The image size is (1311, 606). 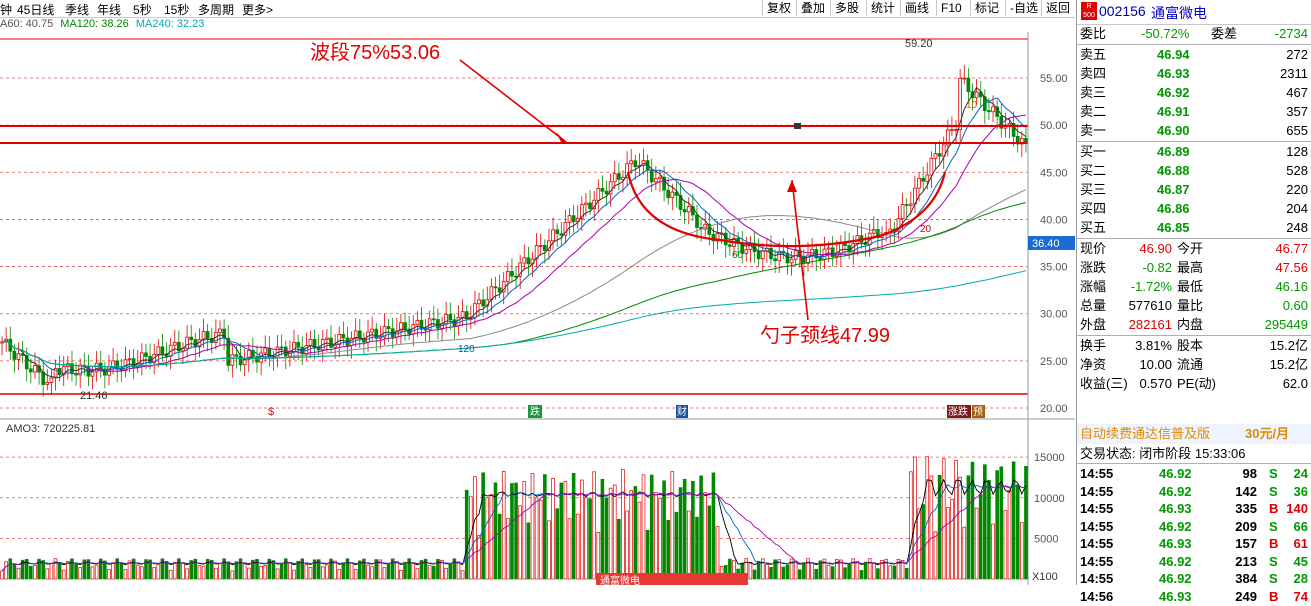 I want to click on period-more: 更多>, so click(x=258, y=10).